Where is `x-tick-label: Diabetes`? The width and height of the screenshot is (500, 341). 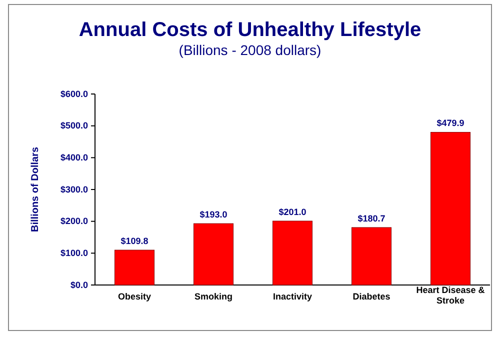
x-tick-label: Diabetes is located at coordinates (371, 296).